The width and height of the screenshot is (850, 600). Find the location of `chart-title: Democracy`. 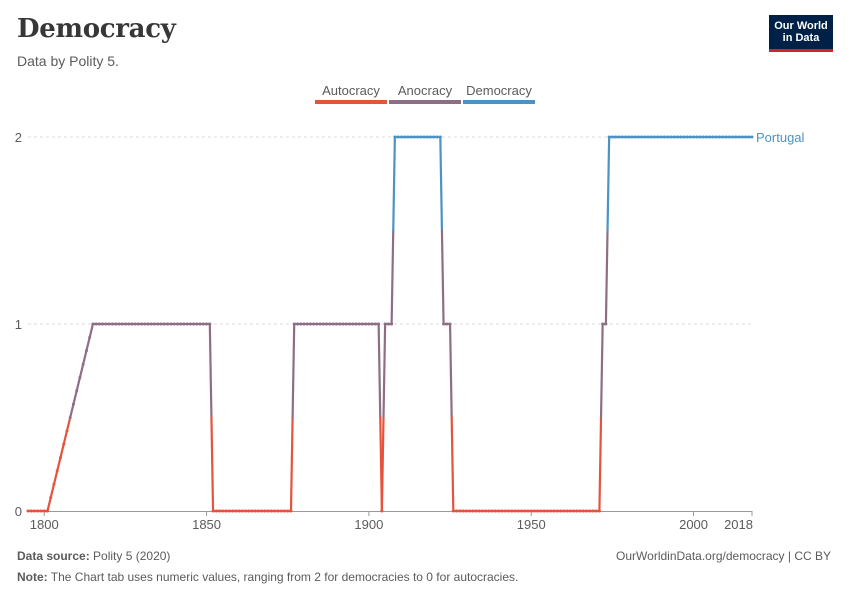

chart-title: Democracy is located at coordinates (96, 29).